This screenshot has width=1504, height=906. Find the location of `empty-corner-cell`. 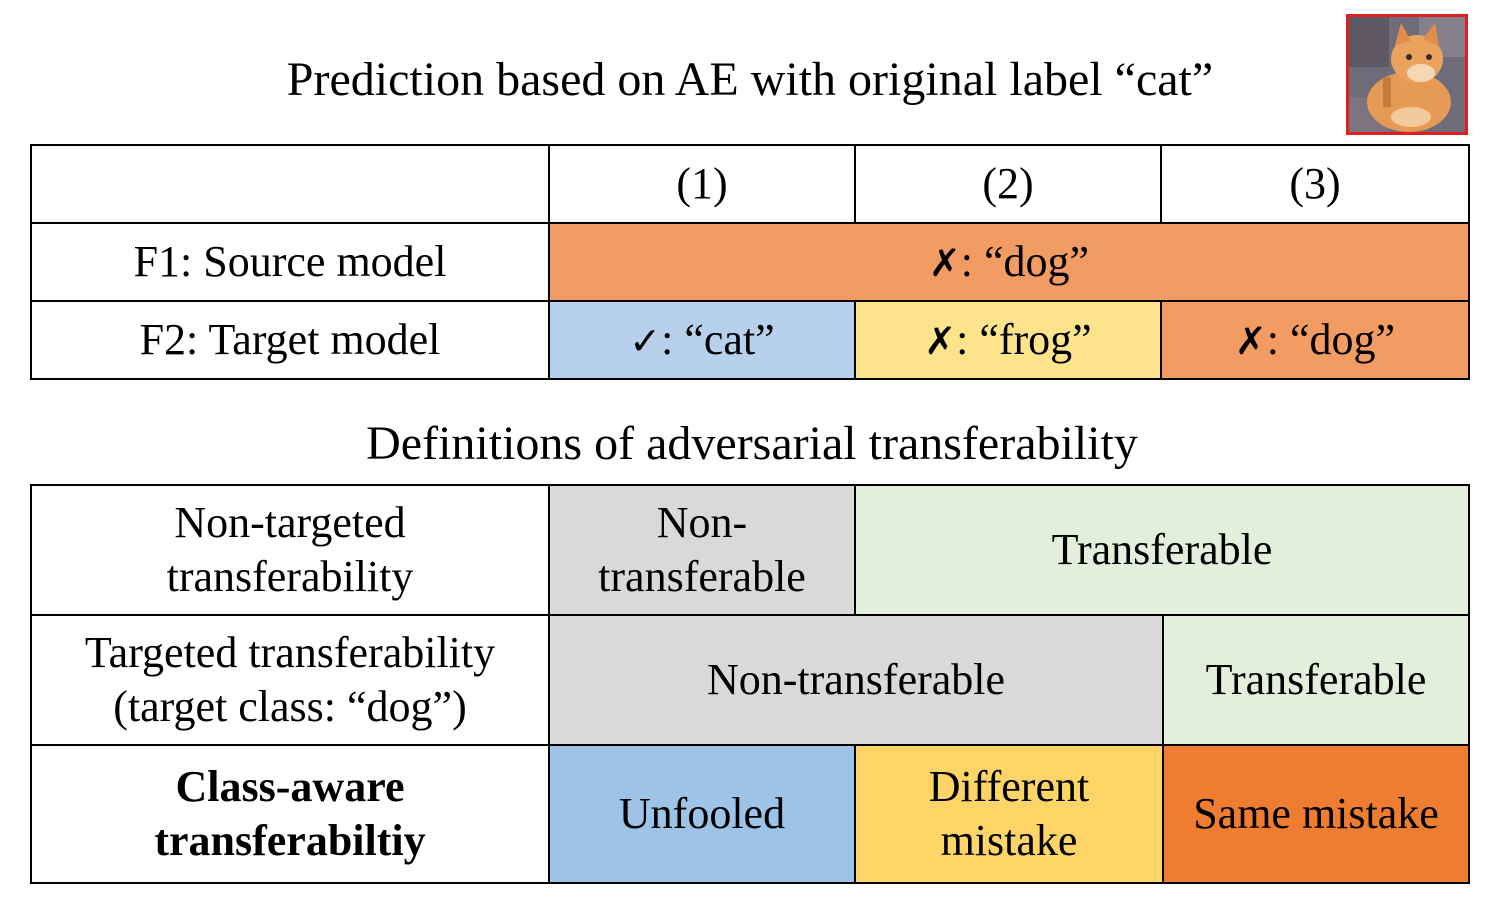

empty-corner-cell is located at coordinates (290, 184).